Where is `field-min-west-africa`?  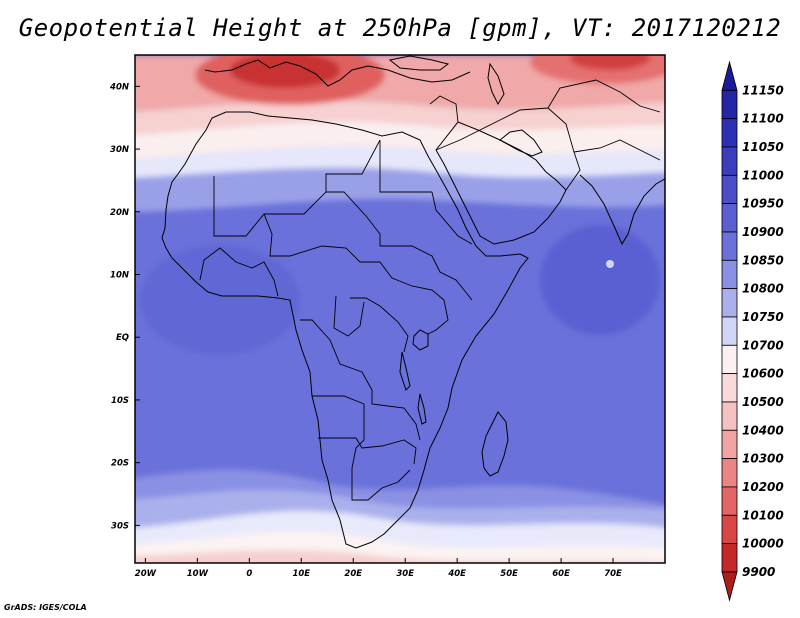
field-min-west-africa is located at coordinates (220, 300).